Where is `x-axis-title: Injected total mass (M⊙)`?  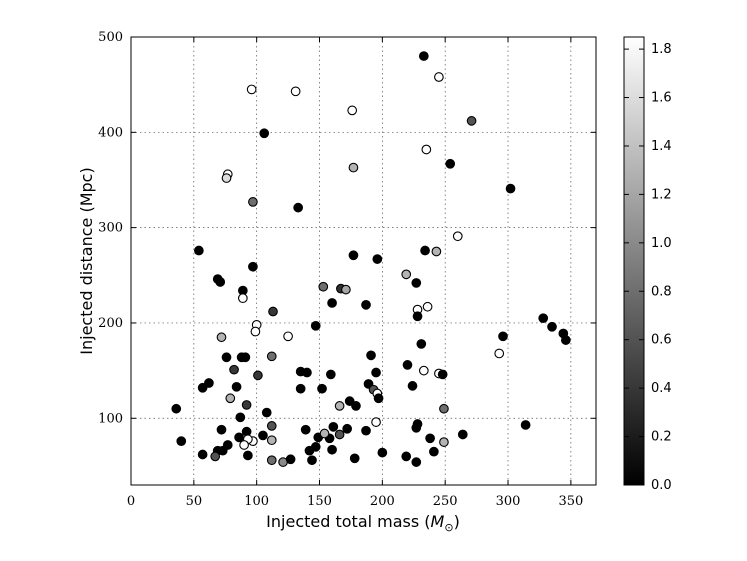 x-axis-title: Injected total mass (M⊙) is located at coordinates (363, 523).